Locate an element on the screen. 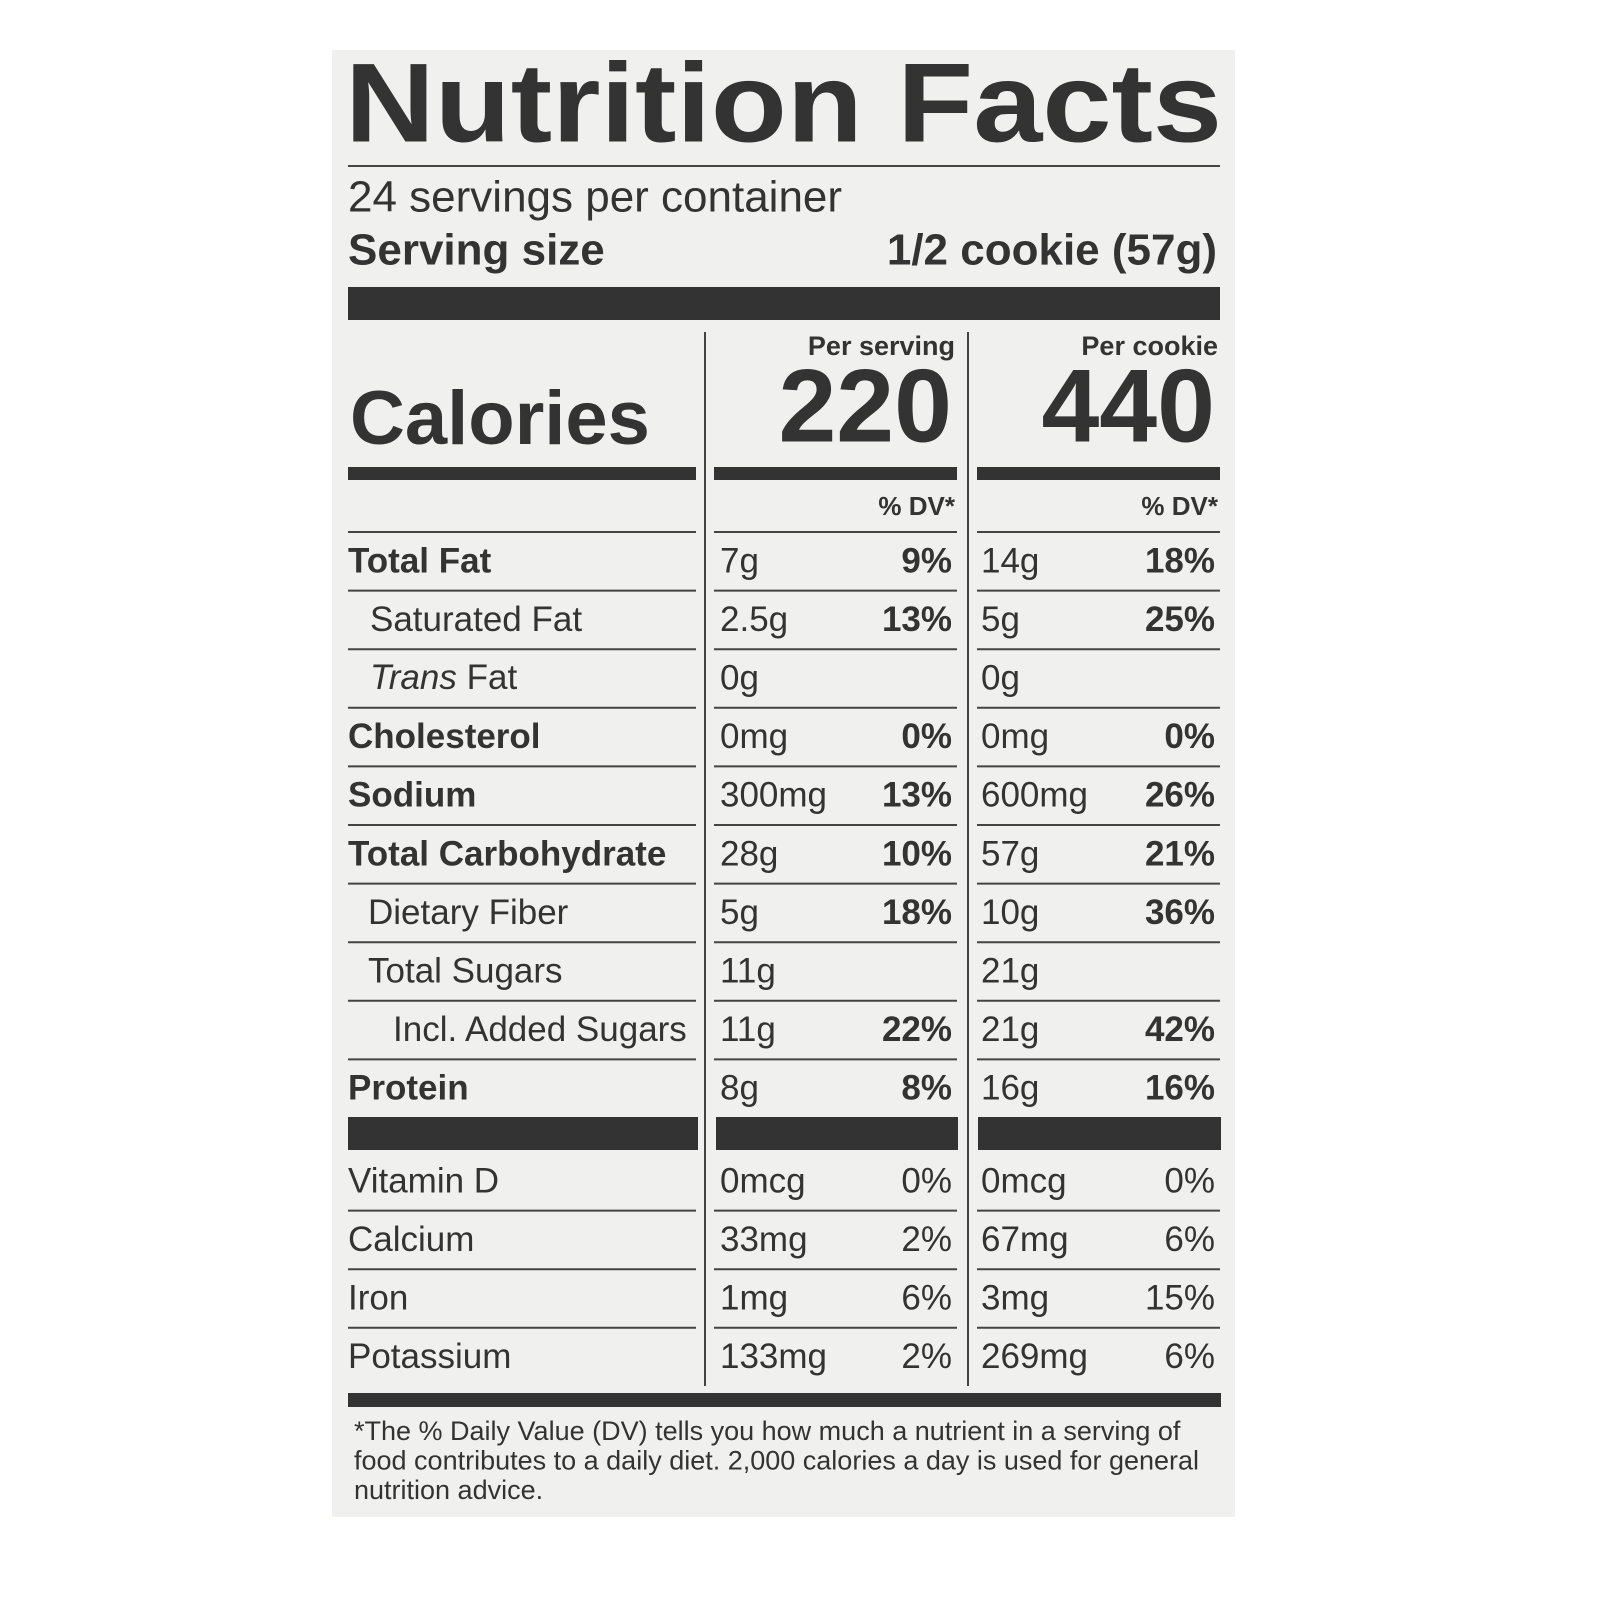 This screenshot has width=1600, height=1600. serving-size-value: 1/2 cookie (57g) is located at coordinates (1052, 250).